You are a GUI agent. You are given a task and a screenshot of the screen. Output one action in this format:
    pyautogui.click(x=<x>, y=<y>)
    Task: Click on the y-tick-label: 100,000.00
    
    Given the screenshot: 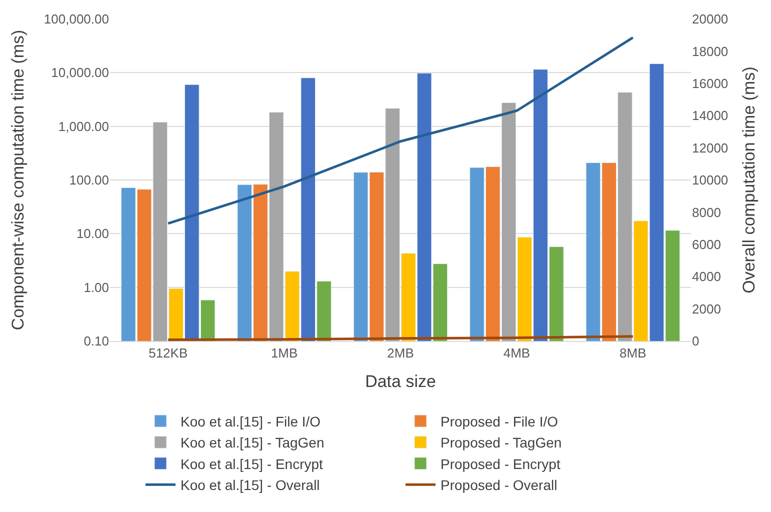 What is the action you would take?
    pyautogui.click(x=76, y=19)
    